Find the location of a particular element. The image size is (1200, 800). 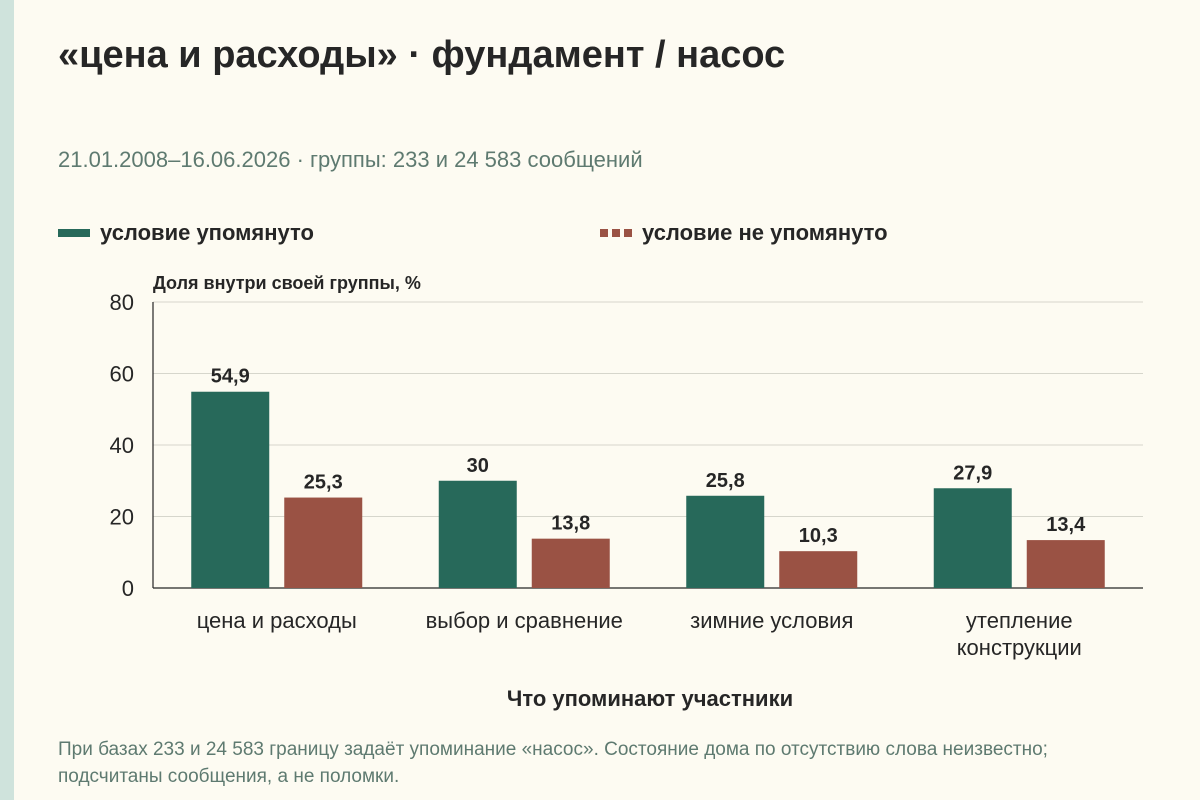

left-accent-stripe is located at coordinates (7, 400).